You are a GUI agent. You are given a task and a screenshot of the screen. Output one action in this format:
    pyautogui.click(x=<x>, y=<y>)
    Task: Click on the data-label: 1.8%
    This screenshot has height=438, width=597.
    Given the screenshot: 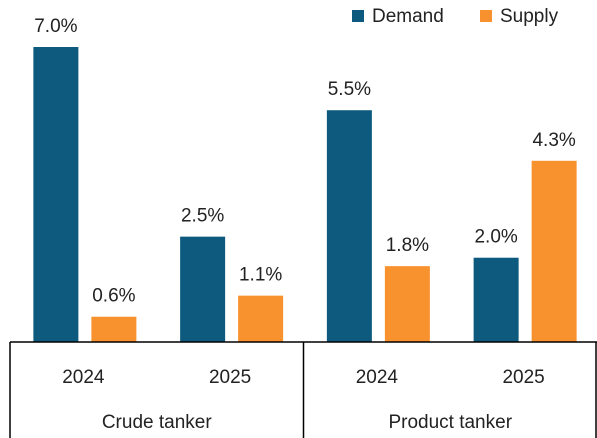 What is the action you would take?
    pyautogui.click(x=407, y=245)
    